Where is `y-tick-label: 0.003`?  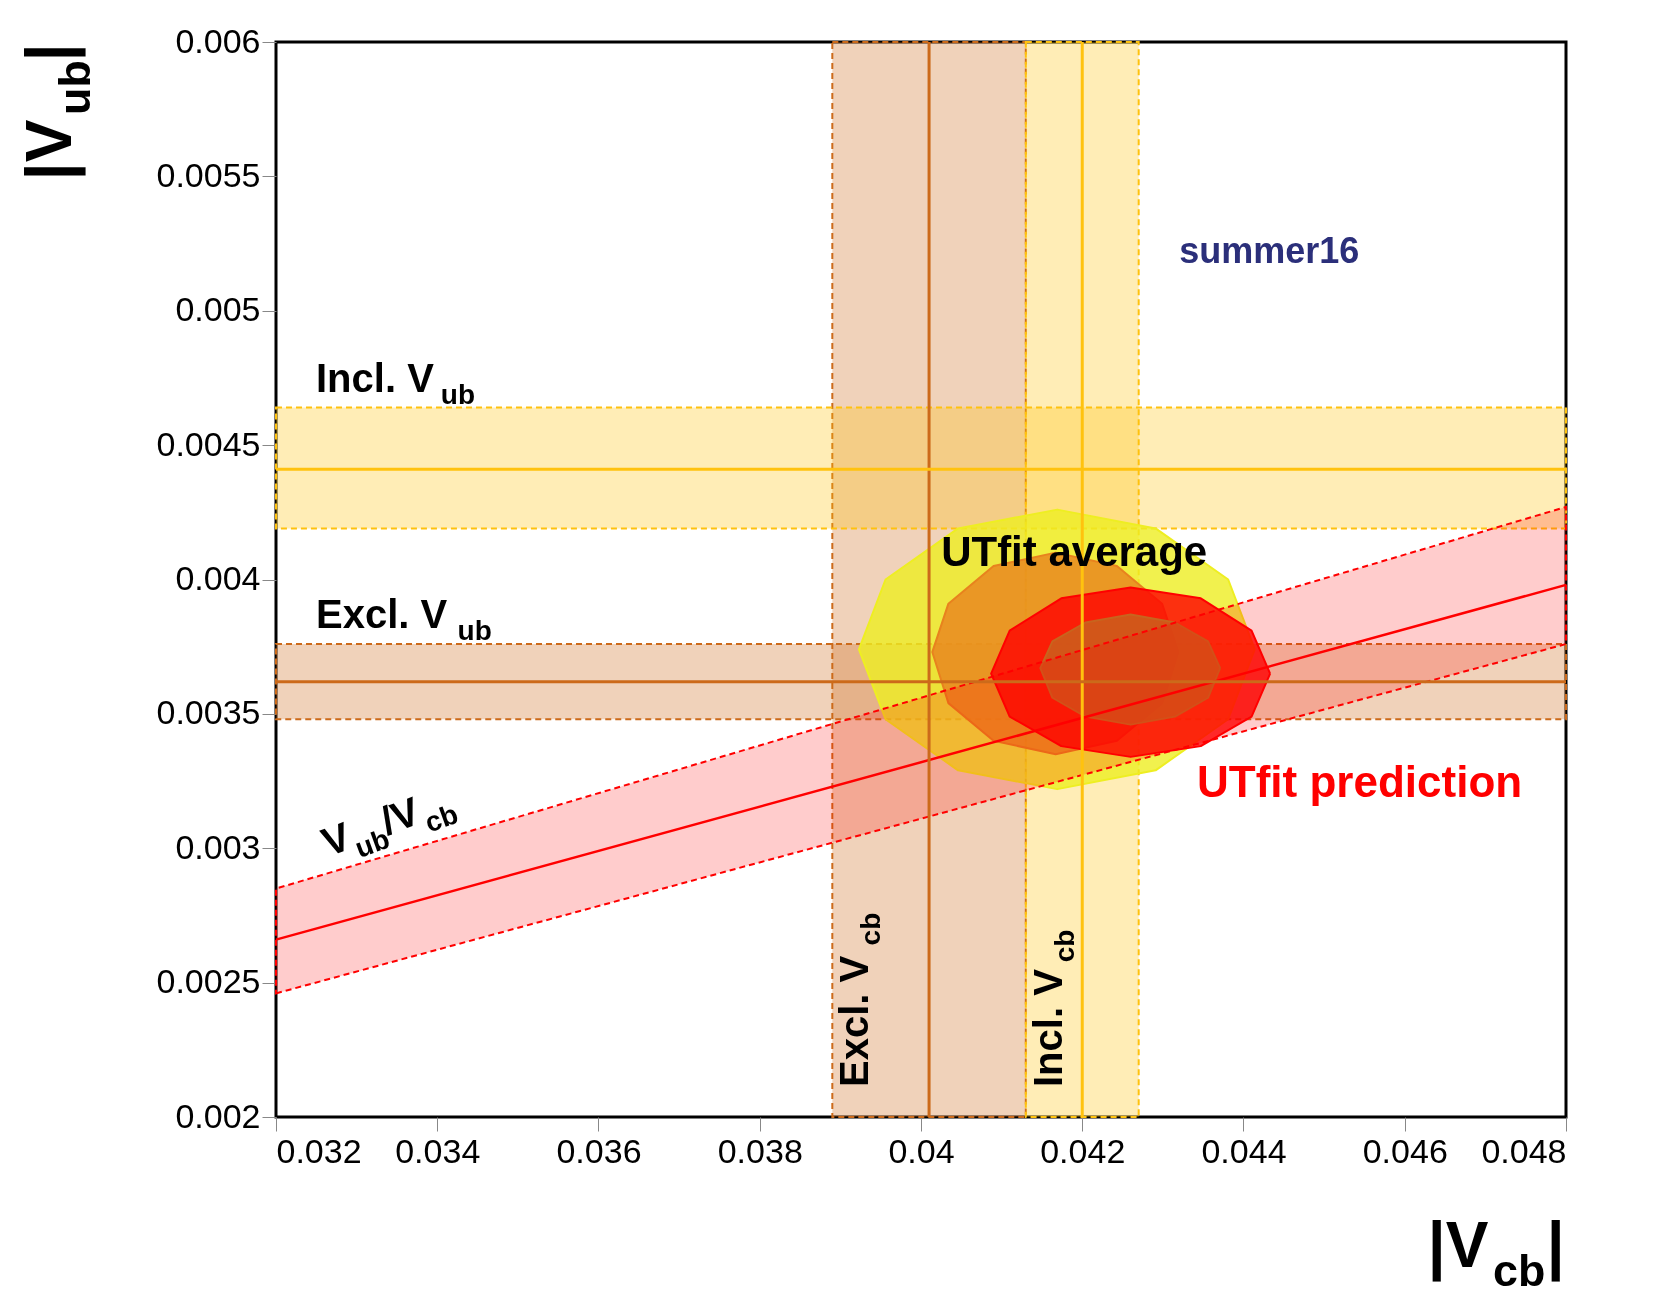
y-tick-label: 0.003 is located at coordinates (218, 846).